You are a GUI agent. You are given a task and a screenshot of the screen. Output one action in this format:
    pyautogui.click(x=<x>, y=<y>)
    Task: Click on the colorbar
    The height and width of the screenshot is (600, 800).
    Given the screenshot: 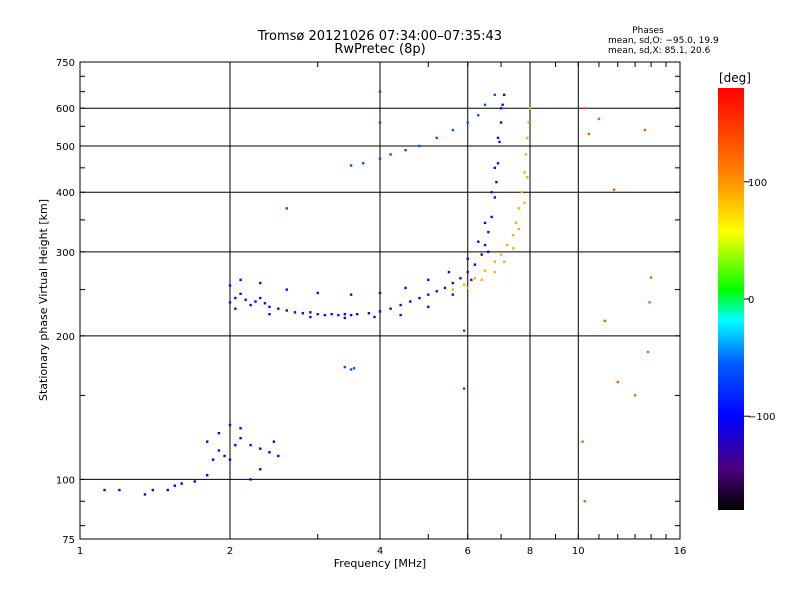 What is the action you would take?
    pyautogui.click(x=731, y=299)
    